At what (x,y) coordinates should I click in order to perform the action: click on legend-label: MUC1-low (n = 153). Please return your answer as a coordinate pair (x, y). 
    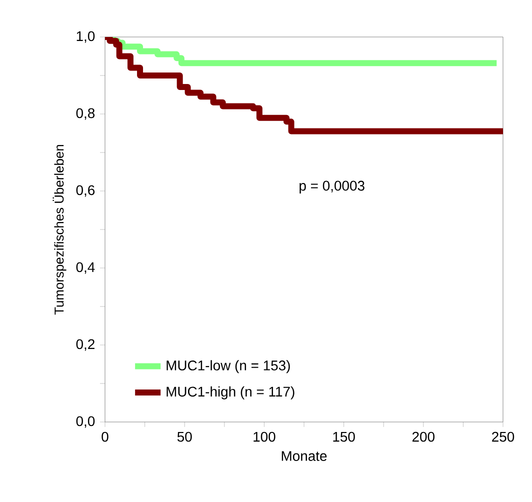
    Looking at the image, I should click on (228, 367).